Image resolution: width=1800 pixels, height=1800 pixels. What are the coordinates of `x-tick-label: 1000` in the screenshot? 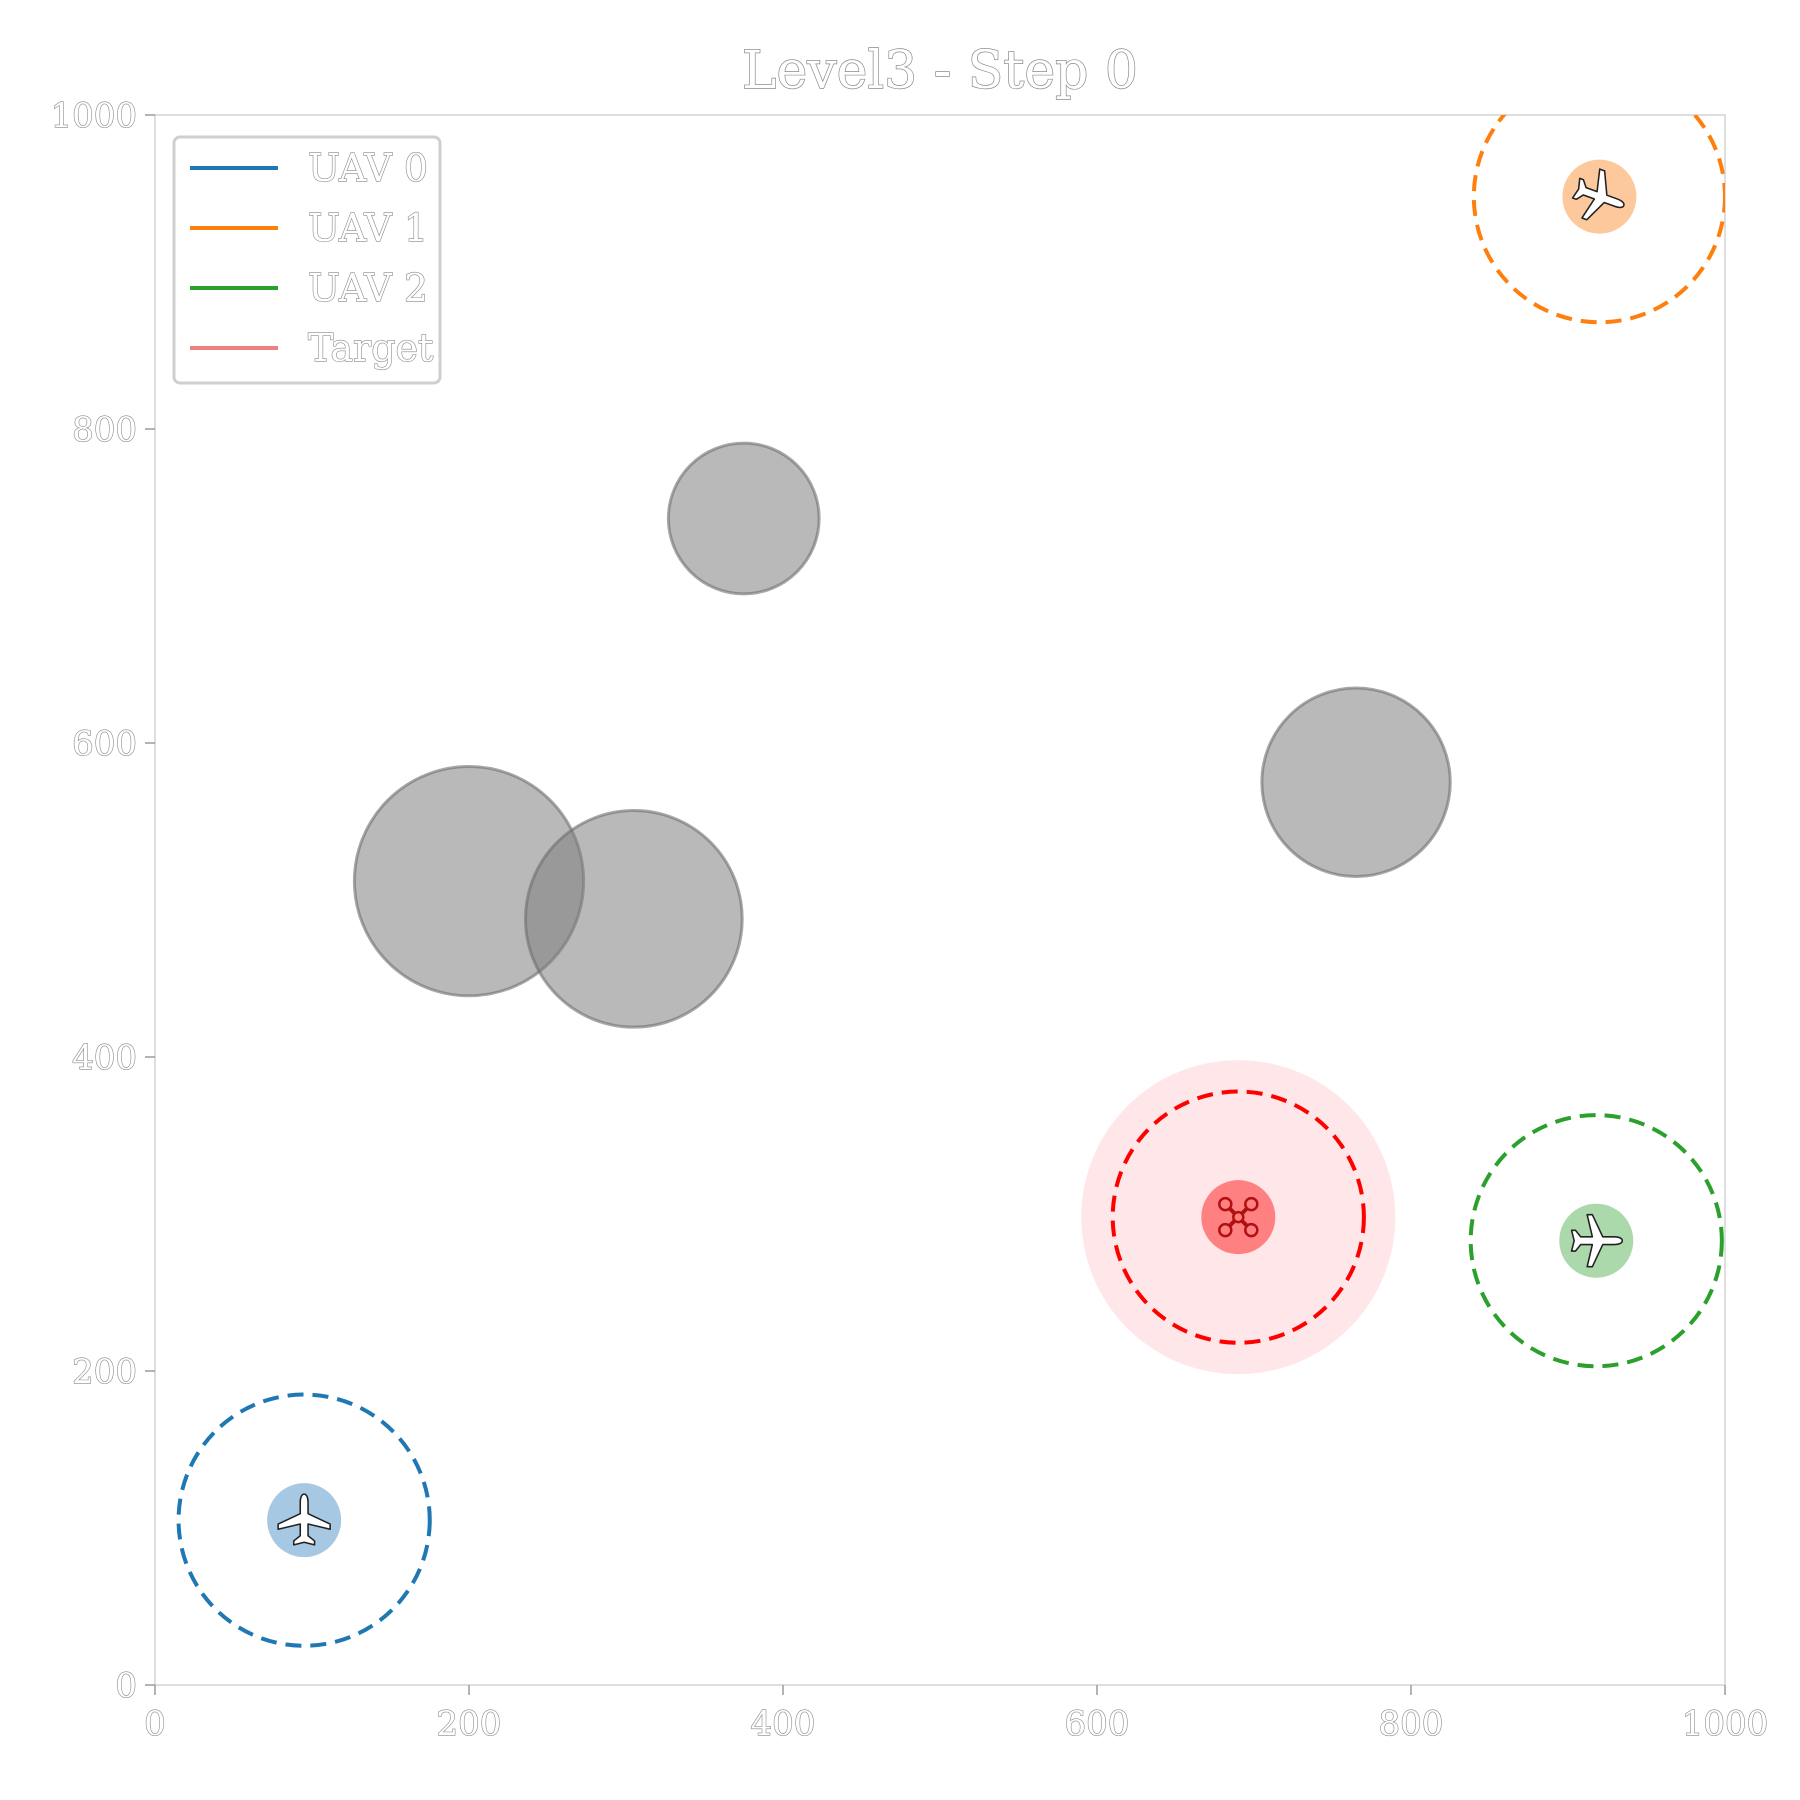 It's located at (1725, 1724).